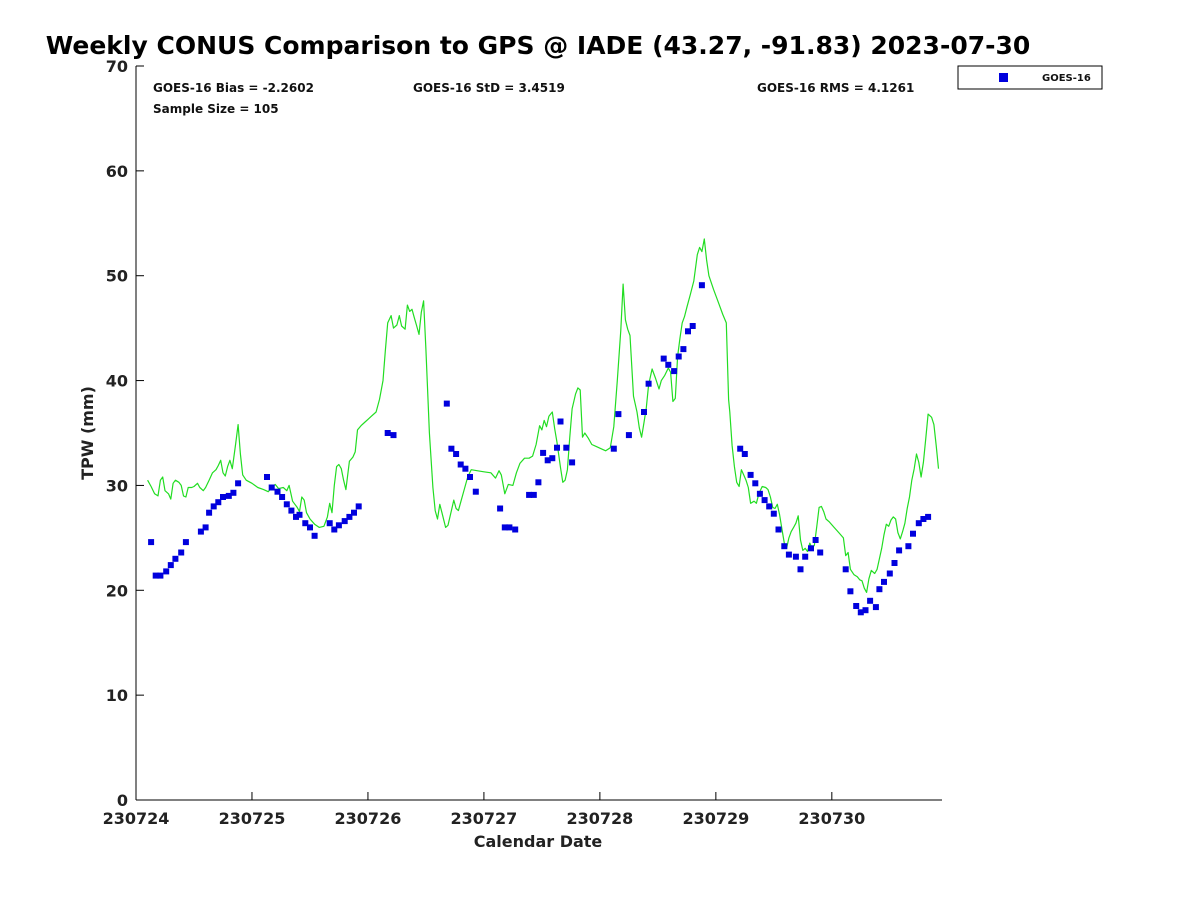 This screenshot has width=1200, height=900. I want to click on x-tick-label: 230726, so click(368, 818).